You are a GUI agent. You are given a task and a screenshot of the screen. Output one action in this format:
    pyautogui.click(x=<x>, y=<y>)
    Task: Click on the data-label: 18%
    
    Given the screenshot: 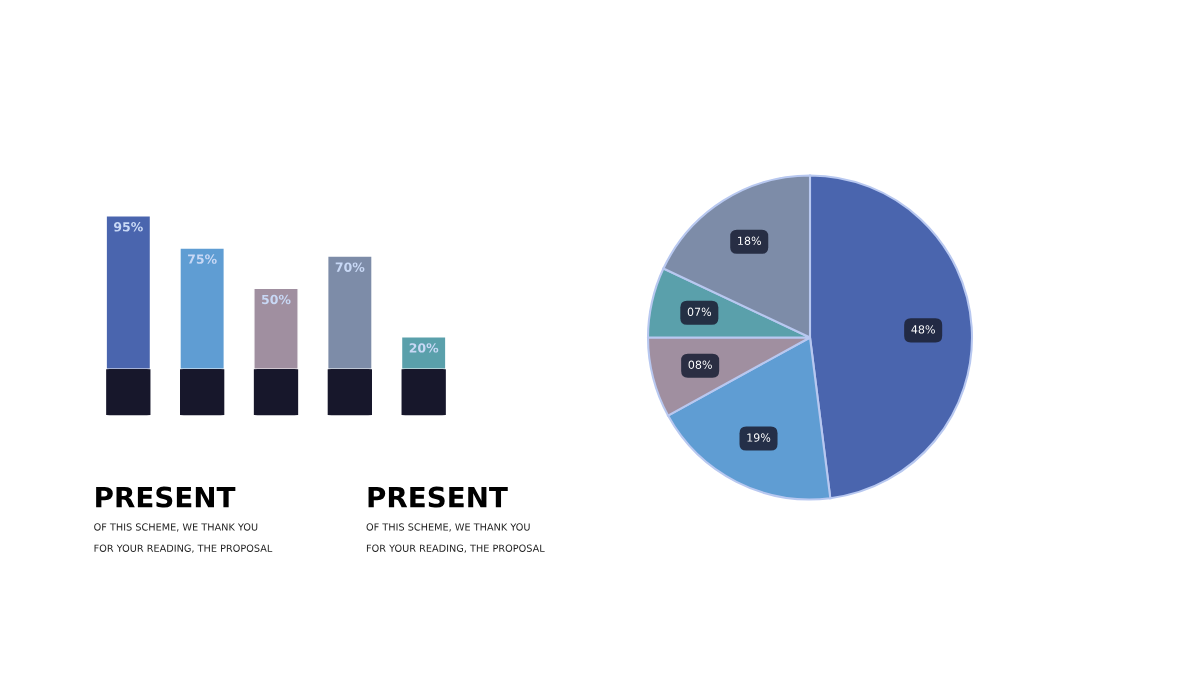 What is the action you would take?
    pyautogui.click(x=749, y=240)
    